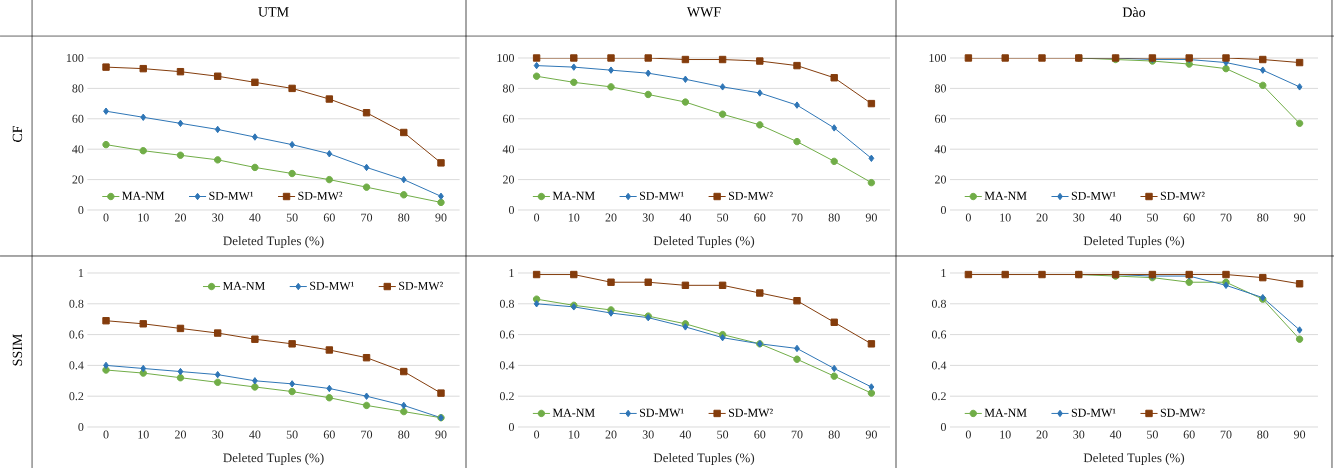  Describe the element at coordinates (17, 350) in the screenshot. I see `y-axis-title: SSIM` at that location.